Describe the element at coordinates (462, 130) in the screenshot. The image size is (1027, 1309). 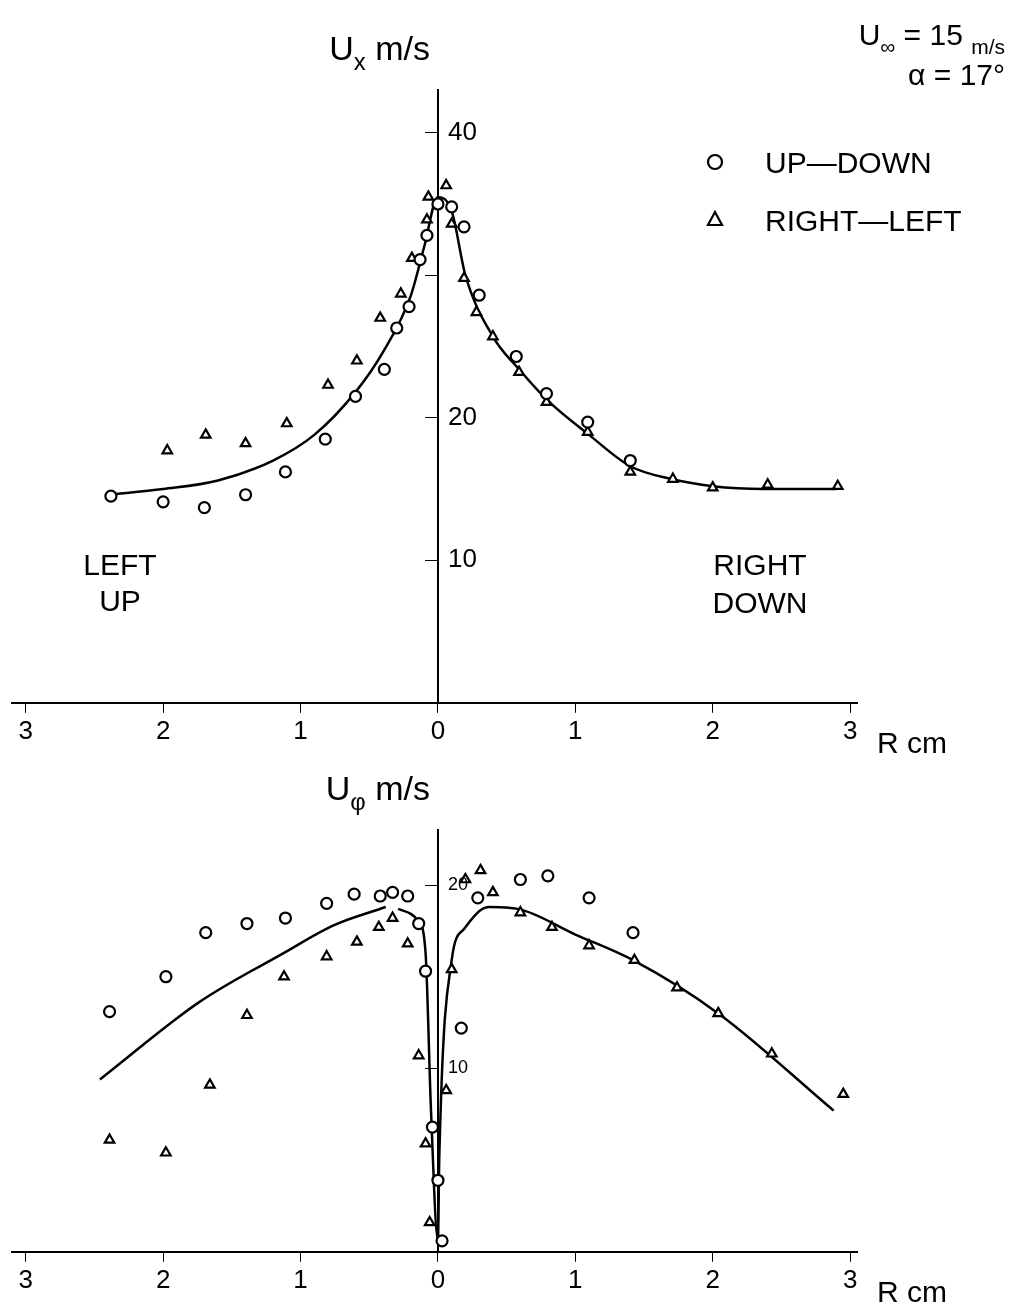
I see `y-tick-label: 40` at that location.